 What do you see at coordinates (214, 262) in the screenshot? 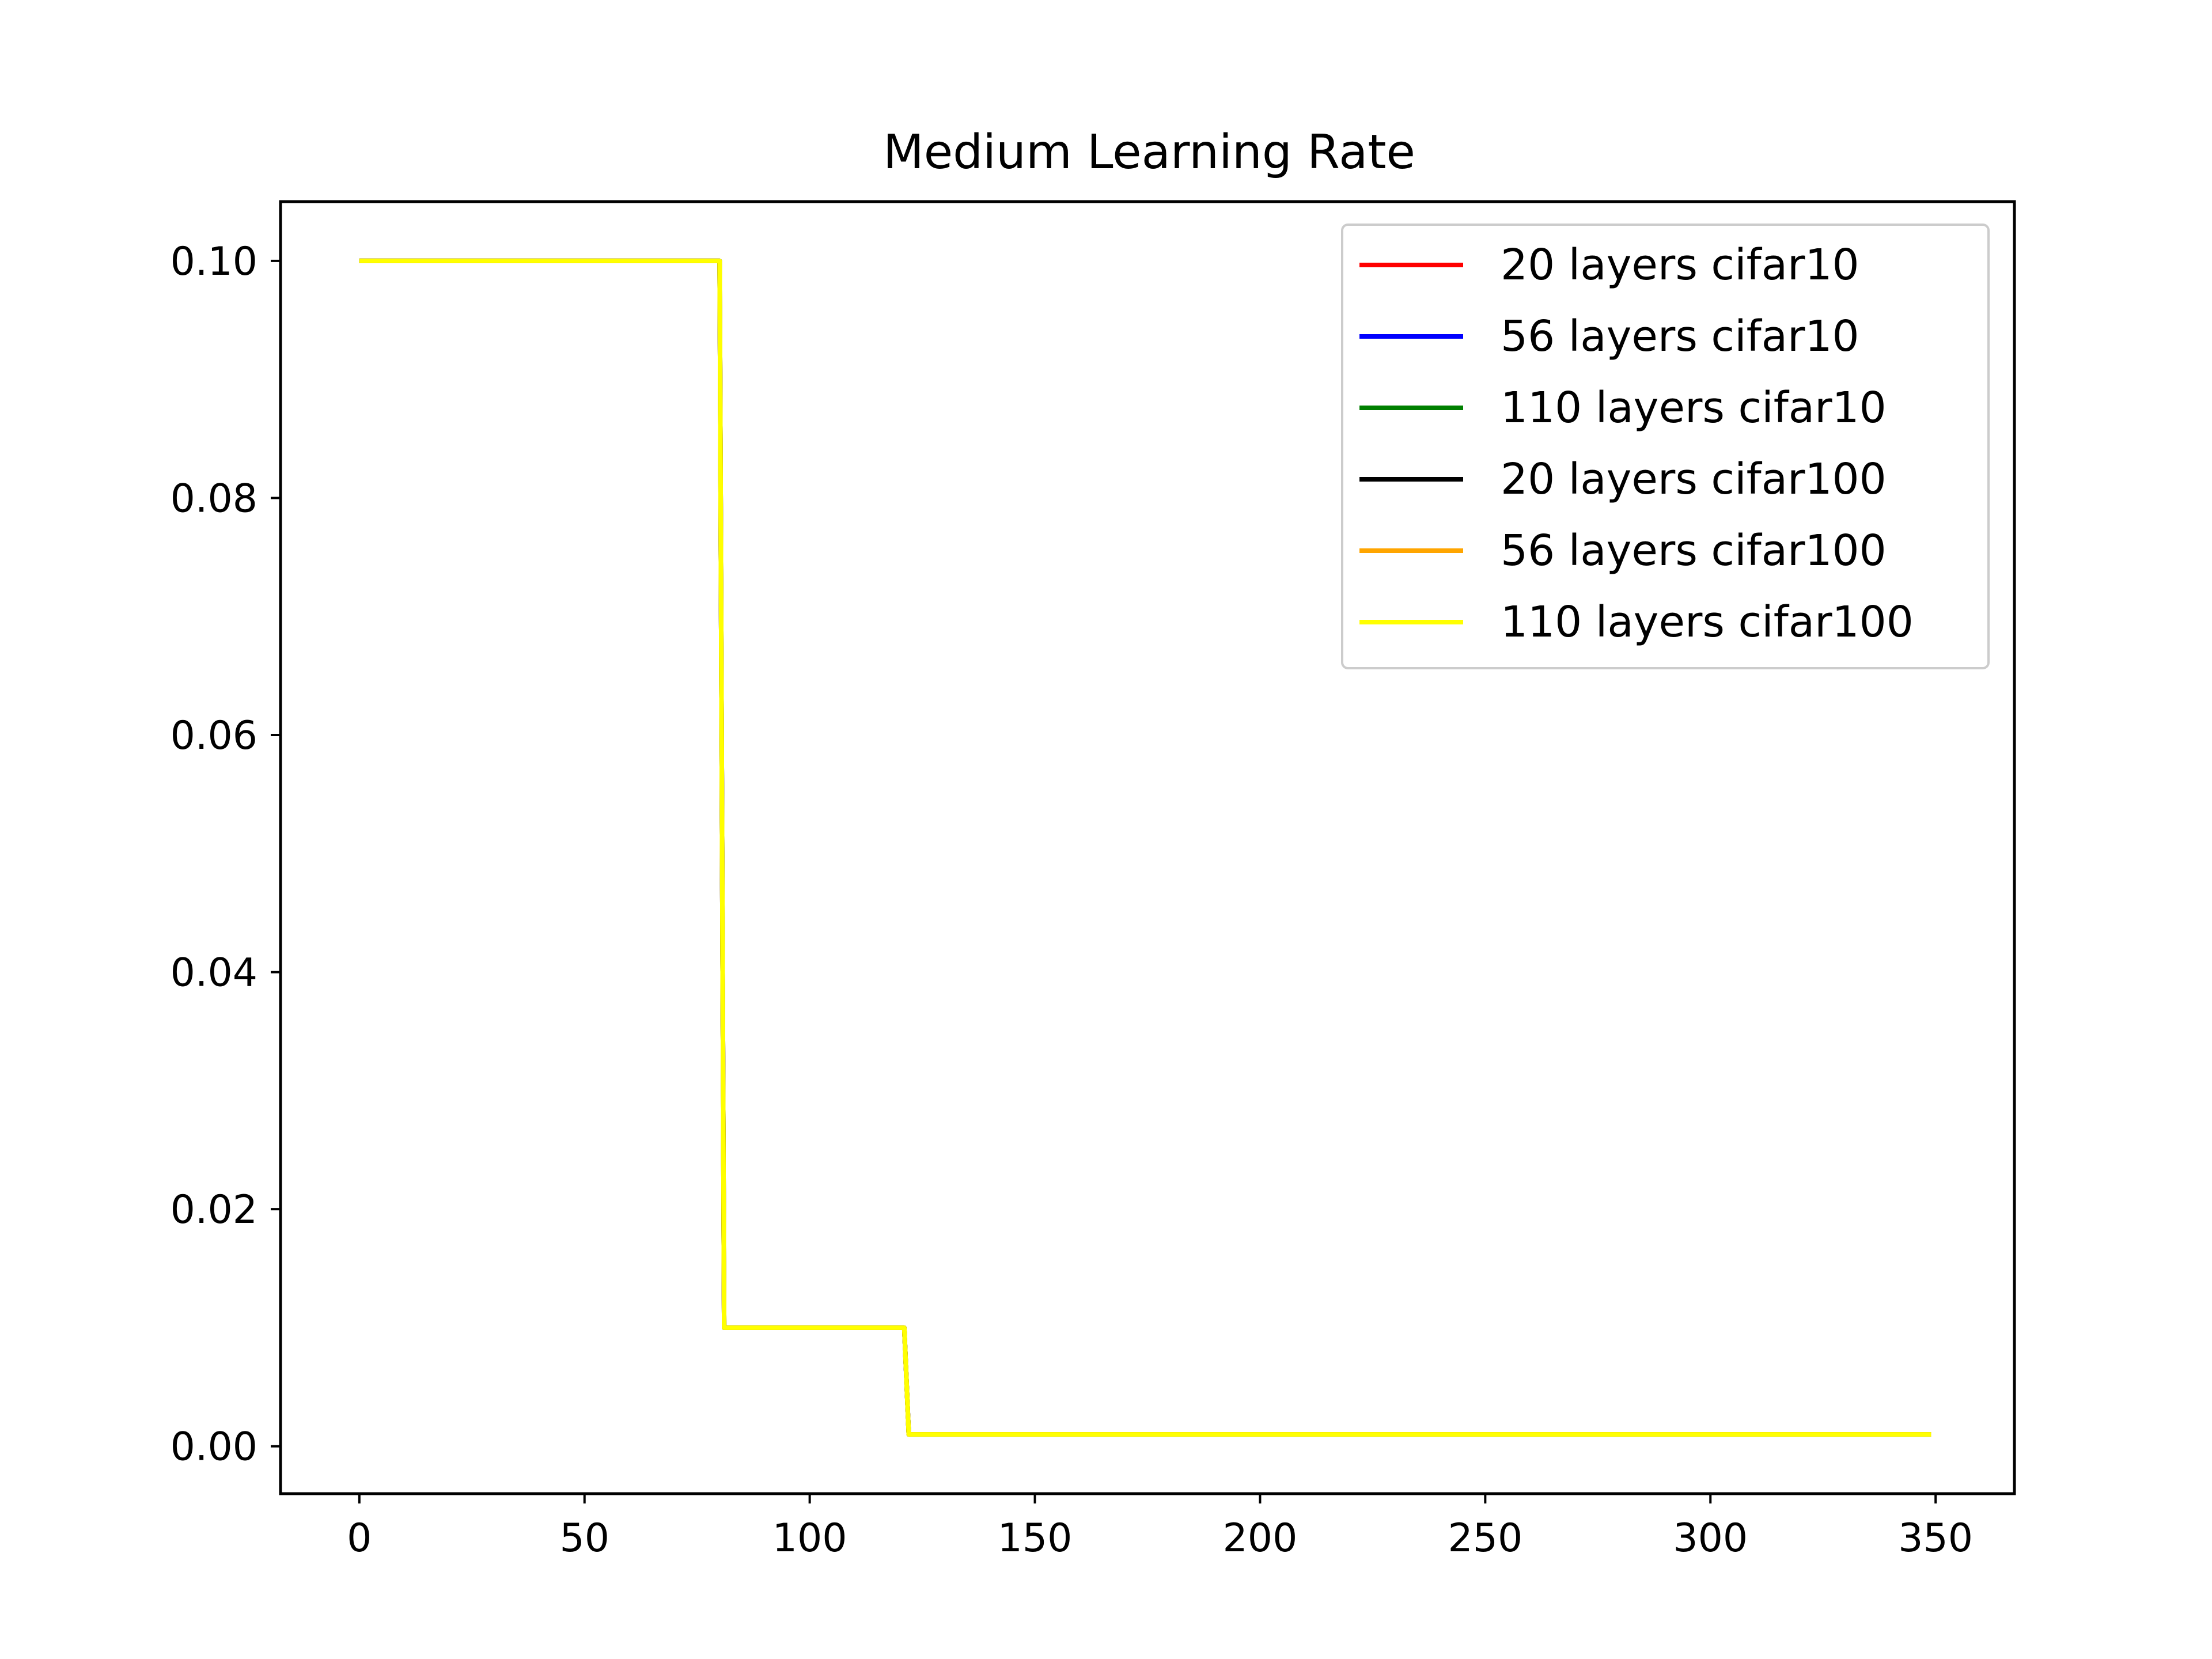
I see `y-tick-label: 0.10` at bounding box center [214, 262].